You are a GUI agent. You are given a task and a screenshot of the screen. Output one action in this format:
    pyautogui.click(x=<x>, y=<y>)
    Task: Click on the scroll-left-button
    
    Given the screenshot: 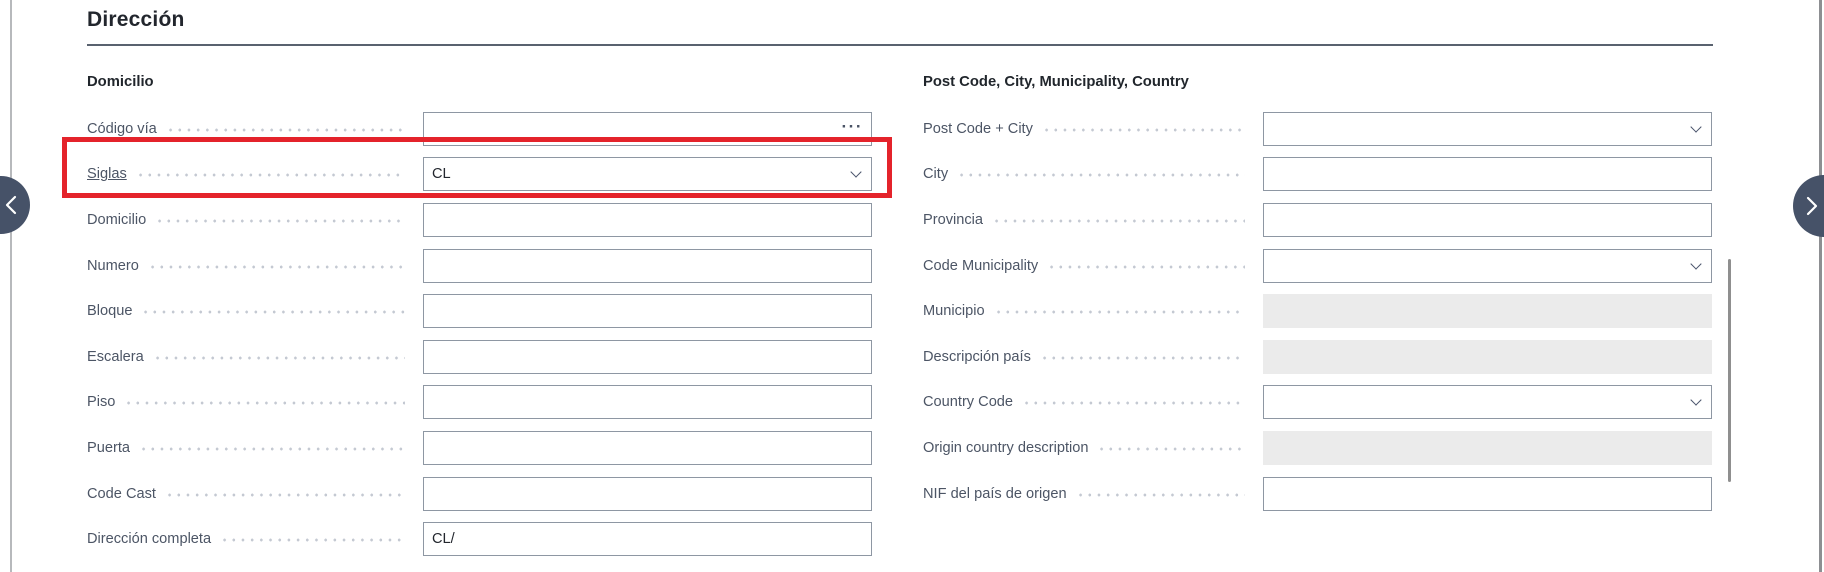 What is the action you would take?
    pyautogui.click(x=15, y=205)
    